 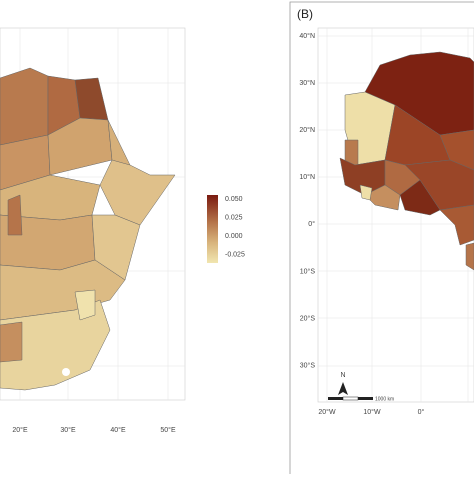 I want to click on color-bar, so click(x=212, y=229).